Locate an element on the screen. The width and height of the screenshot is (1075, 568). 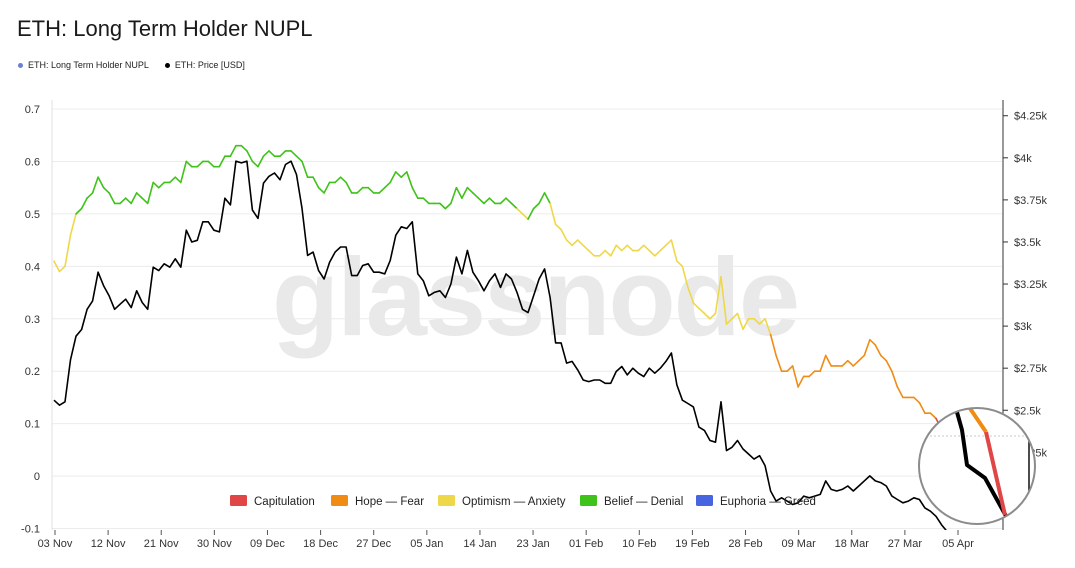
x-tick-label: 23 Jan is located at coordinates (533, 544).